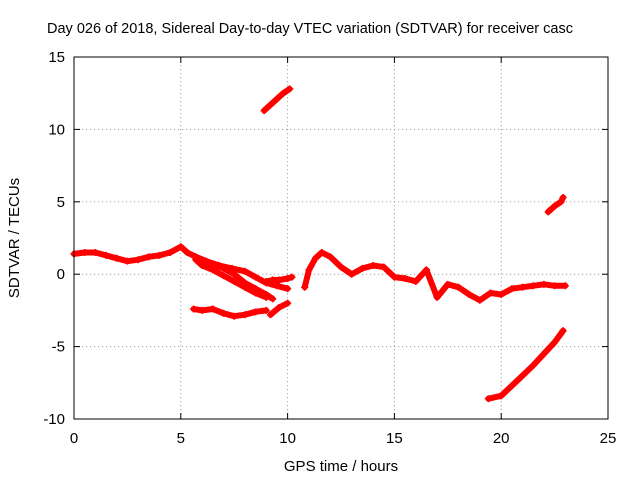 The image size is (640, 480). I want to click on x-tick-label: 15, so click(394, 438).